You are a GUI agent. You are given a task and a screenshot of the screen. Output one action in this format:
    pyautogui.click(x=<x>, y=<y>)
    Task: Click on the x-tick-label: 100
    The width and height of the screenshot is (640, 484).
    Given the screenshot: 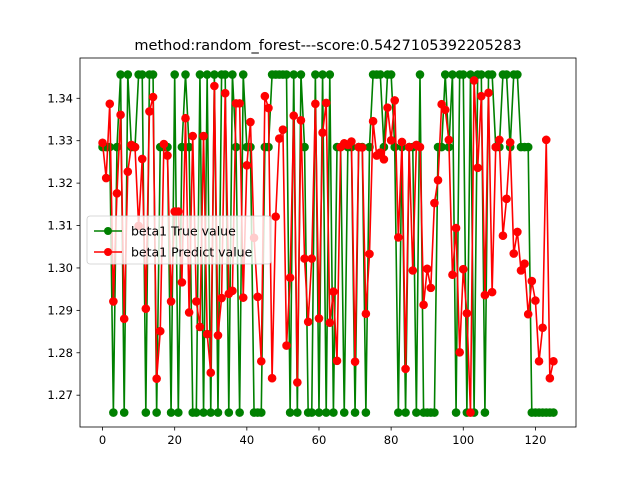 What is the action you would take?
    pyautogui.click(x=463, y=440)
    